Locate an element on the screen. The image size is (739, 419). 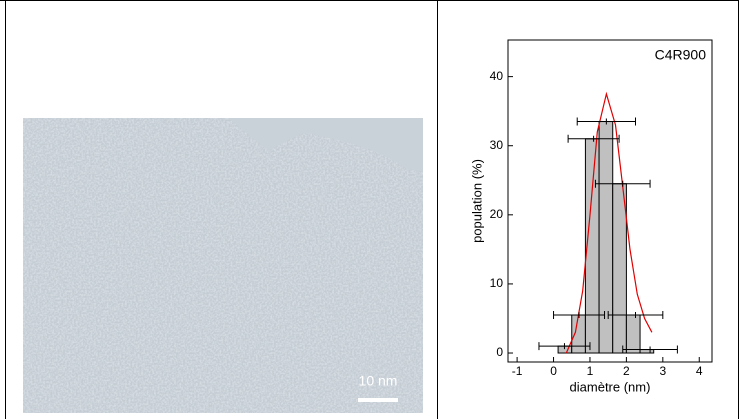
x-tick-label: 2 is located at coordinates (626, 371).